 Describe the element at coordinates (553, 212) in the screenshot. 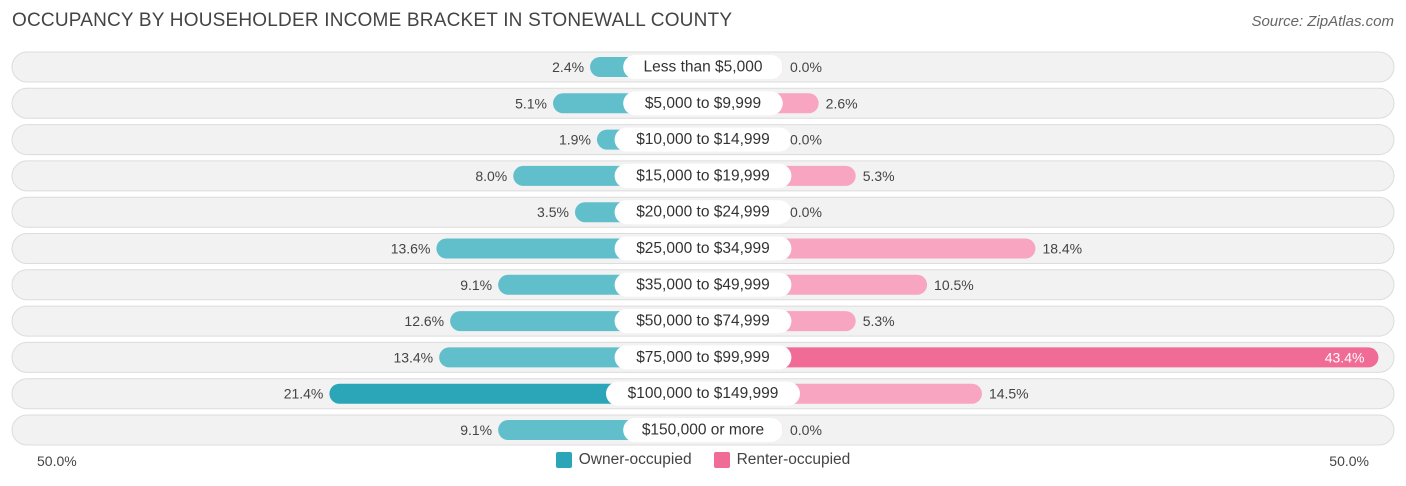

I see `owner-value-label: 3.5%` at that location.